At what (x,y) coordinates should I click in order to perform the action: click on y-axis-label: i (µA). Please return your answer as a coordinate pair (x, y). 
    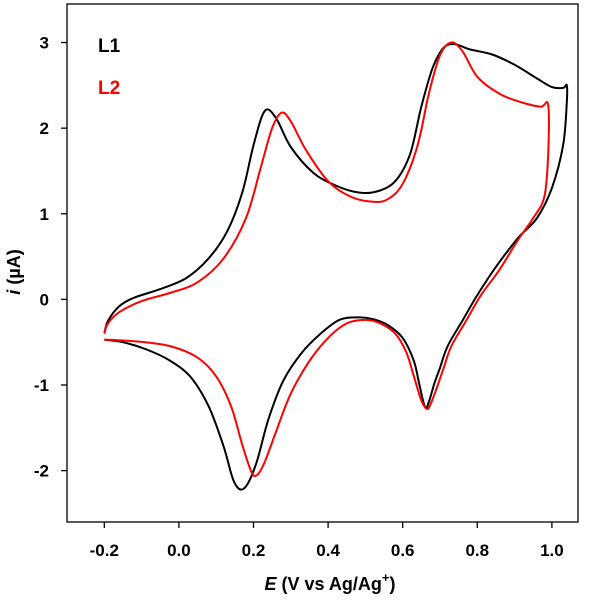
    Looking at the image, I should click on (14, 271).